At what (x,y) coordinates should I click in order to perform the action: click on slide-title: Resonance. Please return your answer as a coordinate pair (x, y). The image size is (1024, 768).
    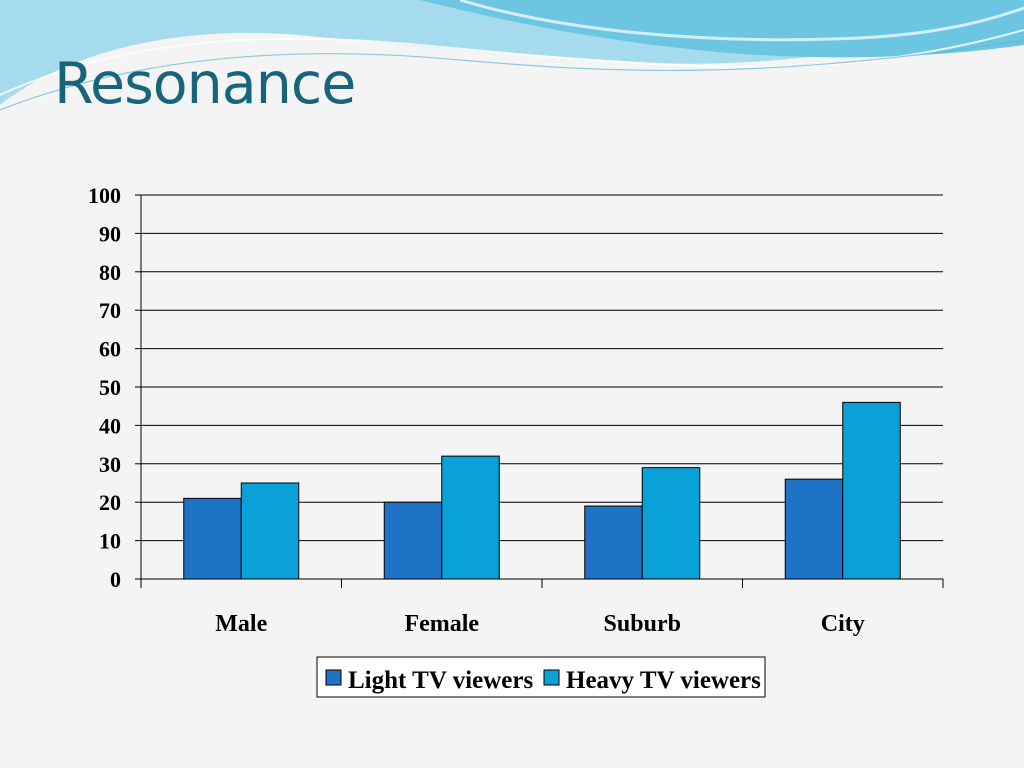
    Looking at the image, I should click on (205, 84).